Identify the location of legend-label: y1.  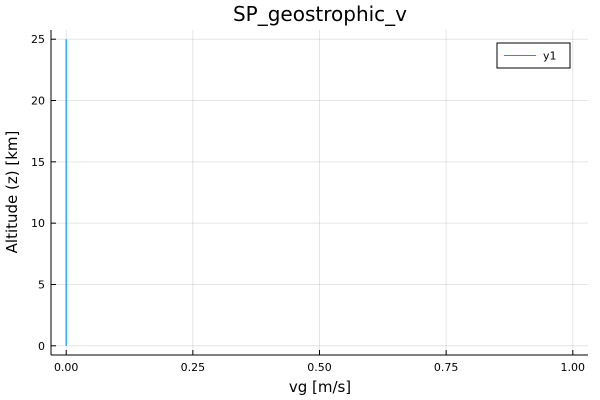
(550, 56).